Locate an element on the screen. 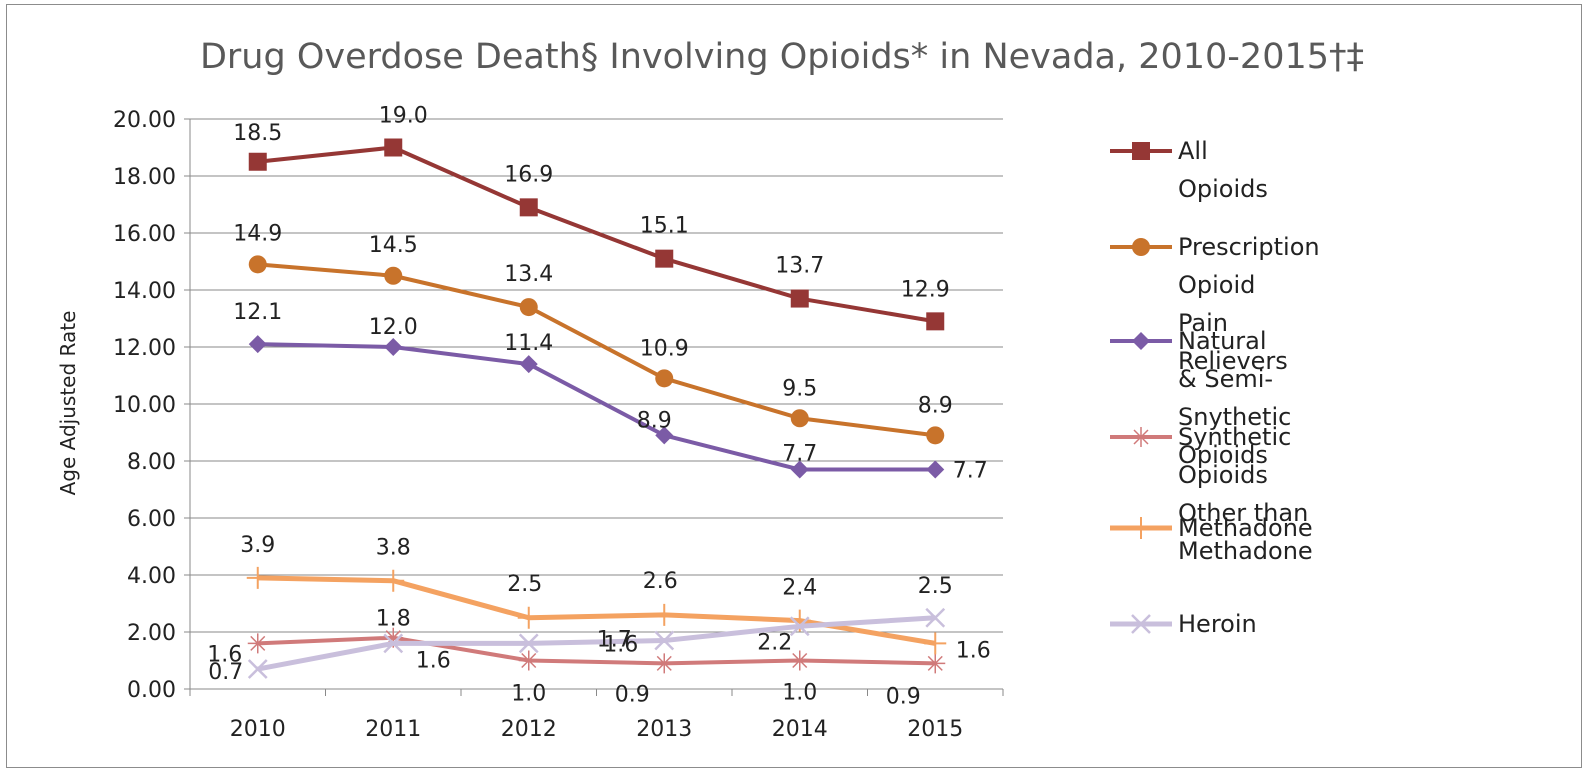 The image size is (1591, 774). data-label: 13.4 is located at coordinates (528, 274).